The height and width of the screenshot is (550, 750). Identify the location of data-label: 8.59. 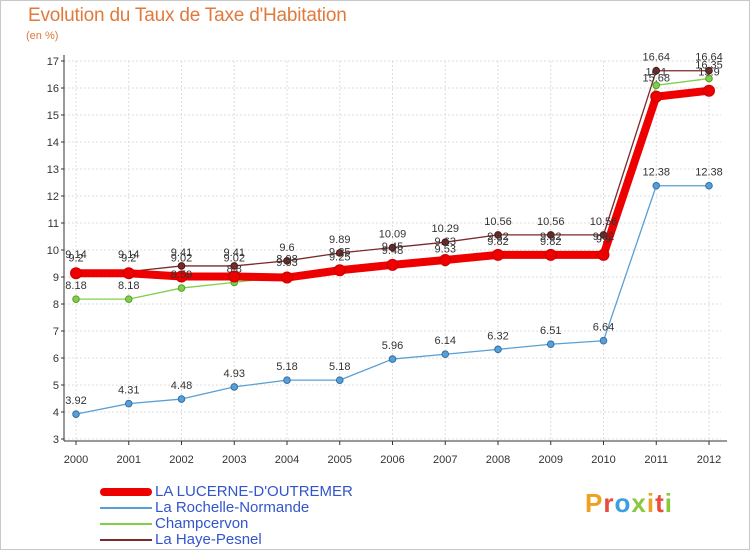
(181, 275).